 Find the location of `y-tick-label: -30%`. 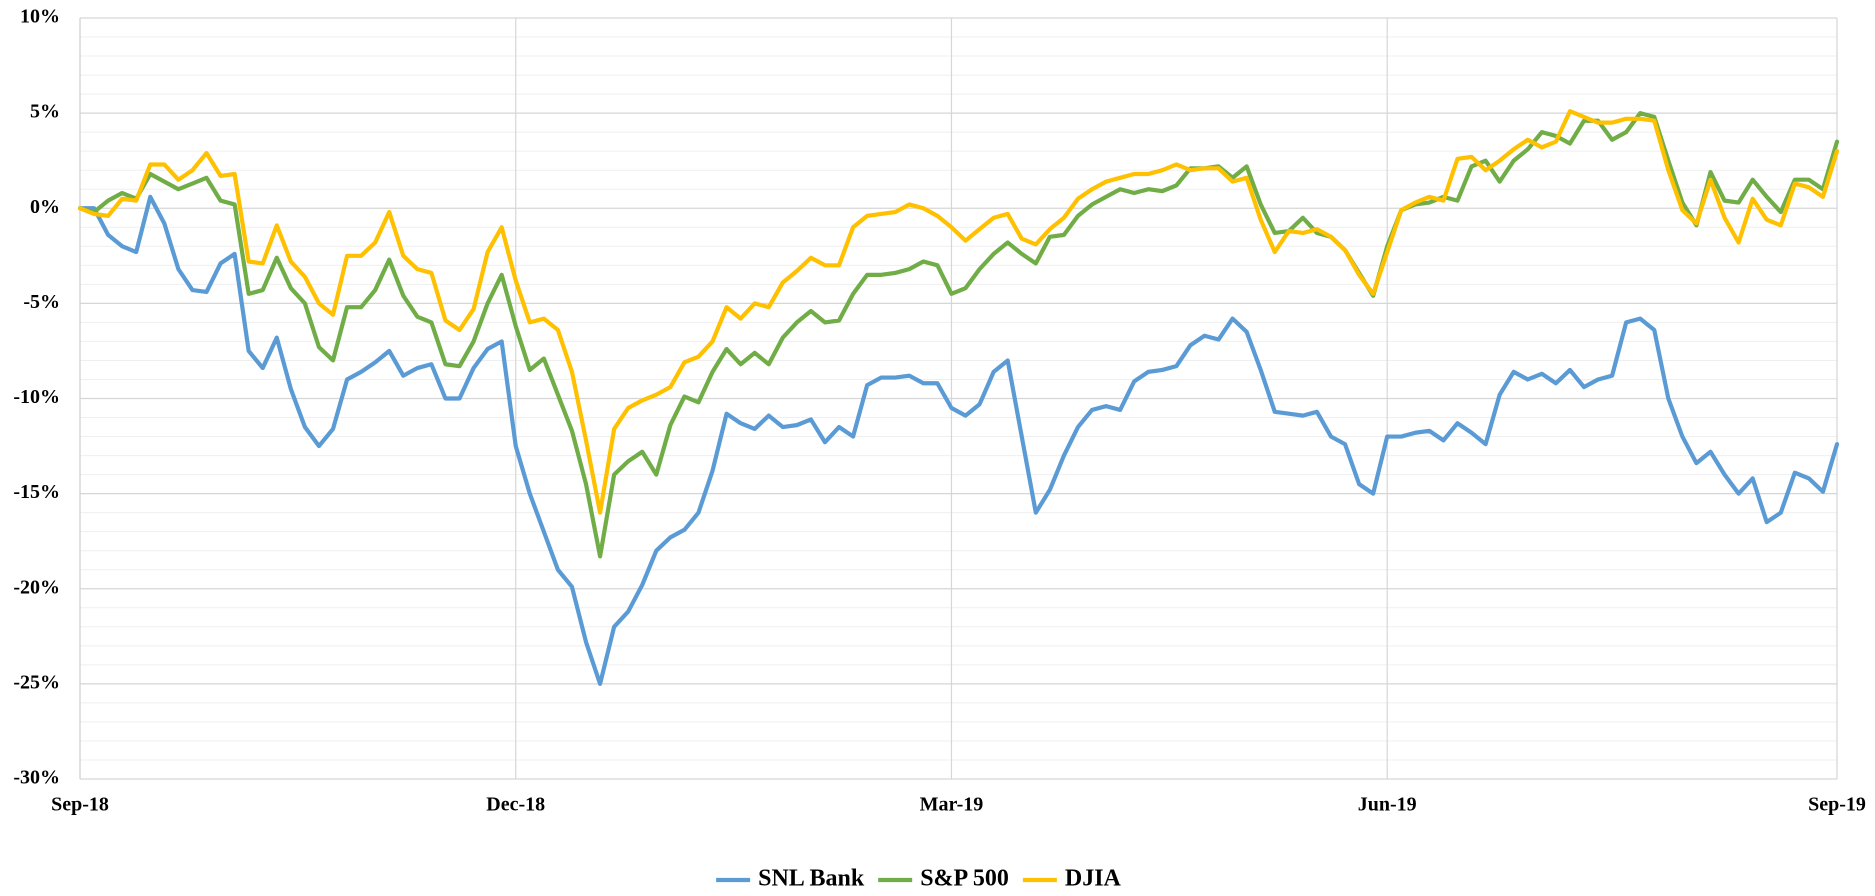

y-tick-label: -30% is located at coordinates (36, 778).